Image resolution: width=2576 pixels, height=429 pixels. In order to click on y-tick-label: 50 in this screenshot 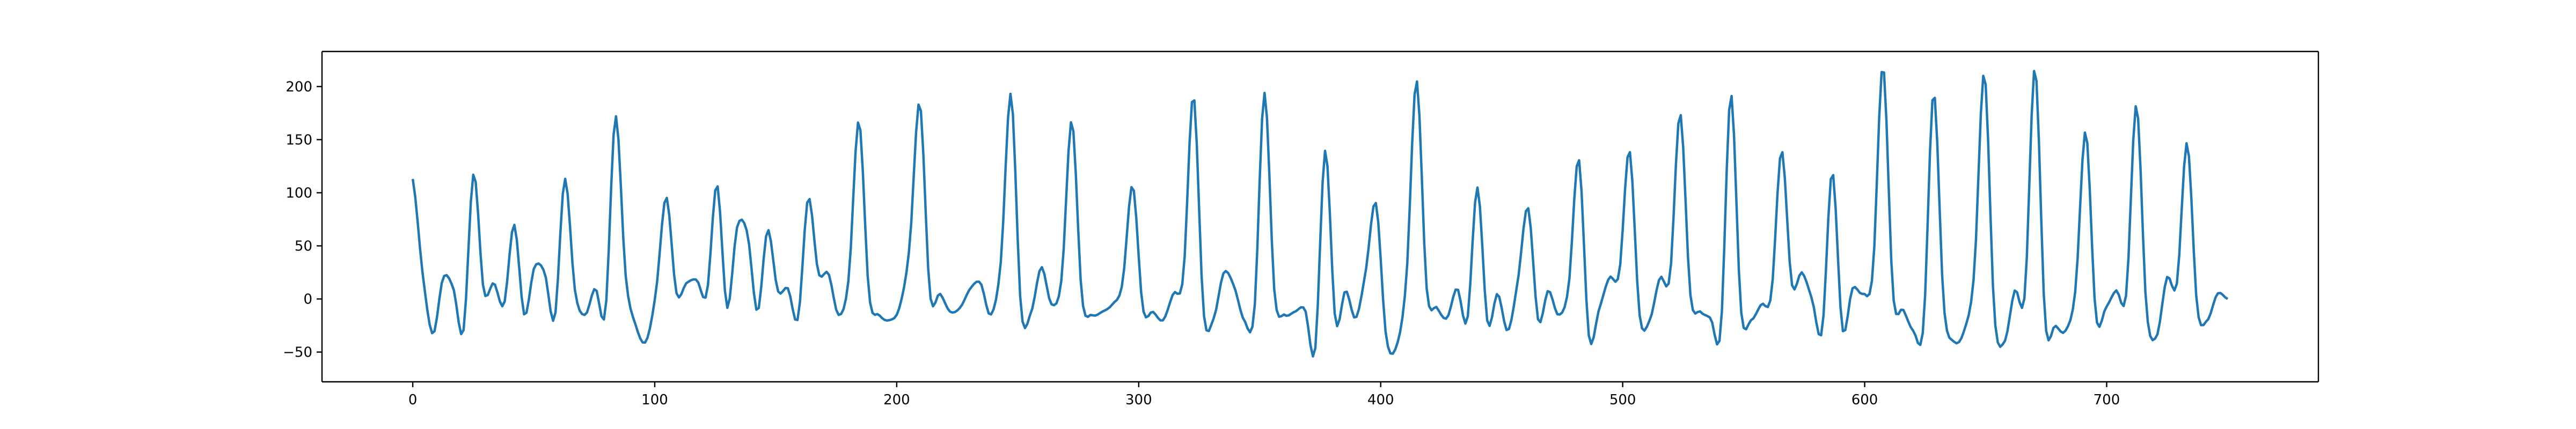, I will do `click(303, 246)`.